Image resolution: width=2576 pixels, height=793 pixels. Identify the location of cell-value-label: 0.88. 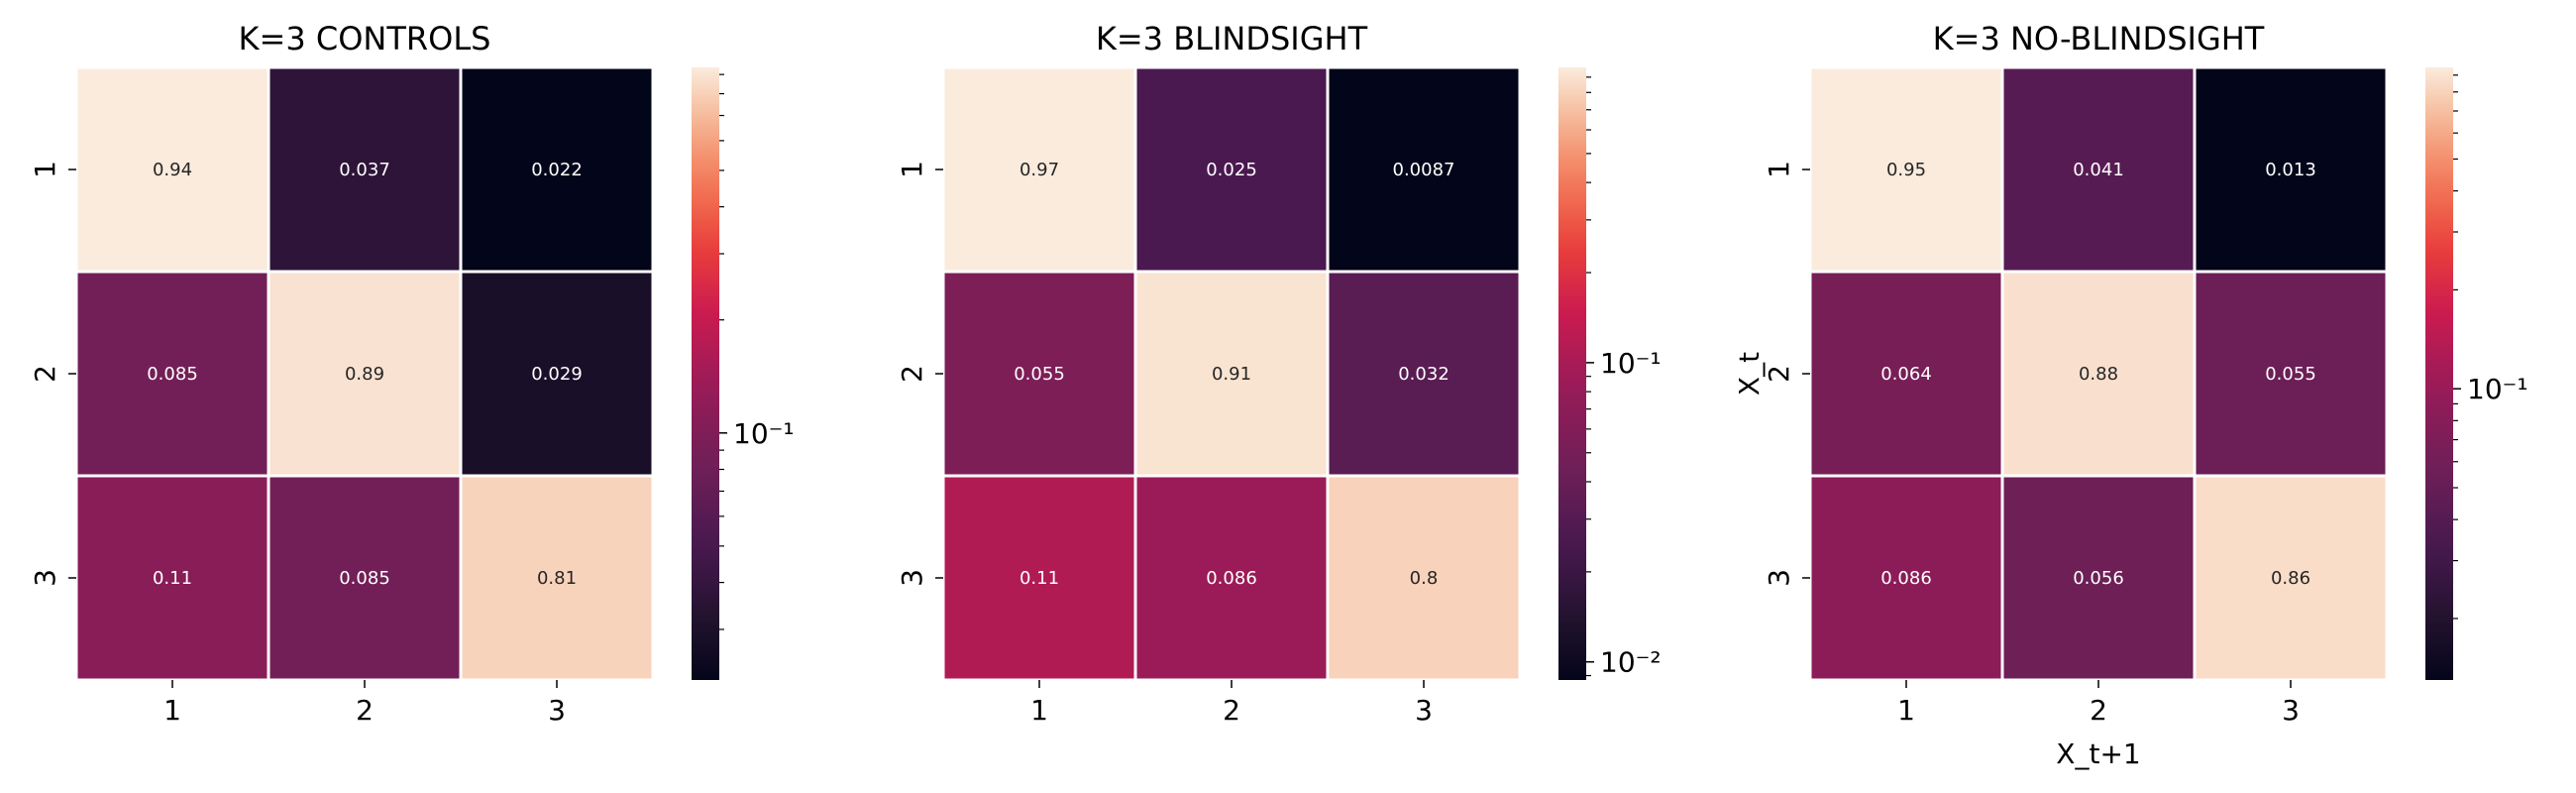
(2098, 374).